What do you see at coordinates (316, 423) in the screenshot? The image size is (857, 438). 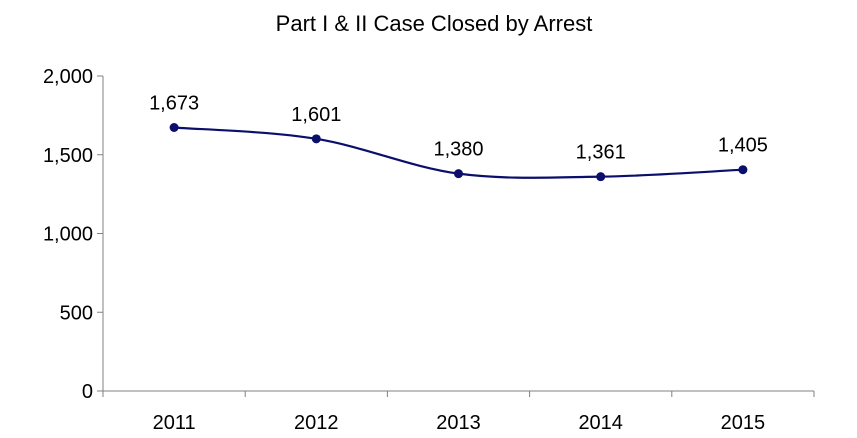 I see `x-tick-label: 2012` at bounding box center [316, 423].